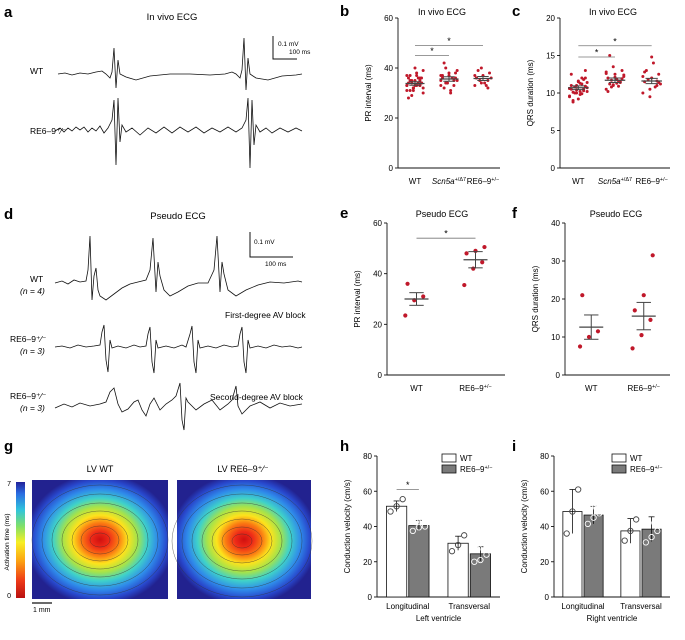 The width and height of the screenshot is (685, 640). Describe the element at coordinates (544, 456) in the screenshot. I see `y-tick-label: 80` at that location.